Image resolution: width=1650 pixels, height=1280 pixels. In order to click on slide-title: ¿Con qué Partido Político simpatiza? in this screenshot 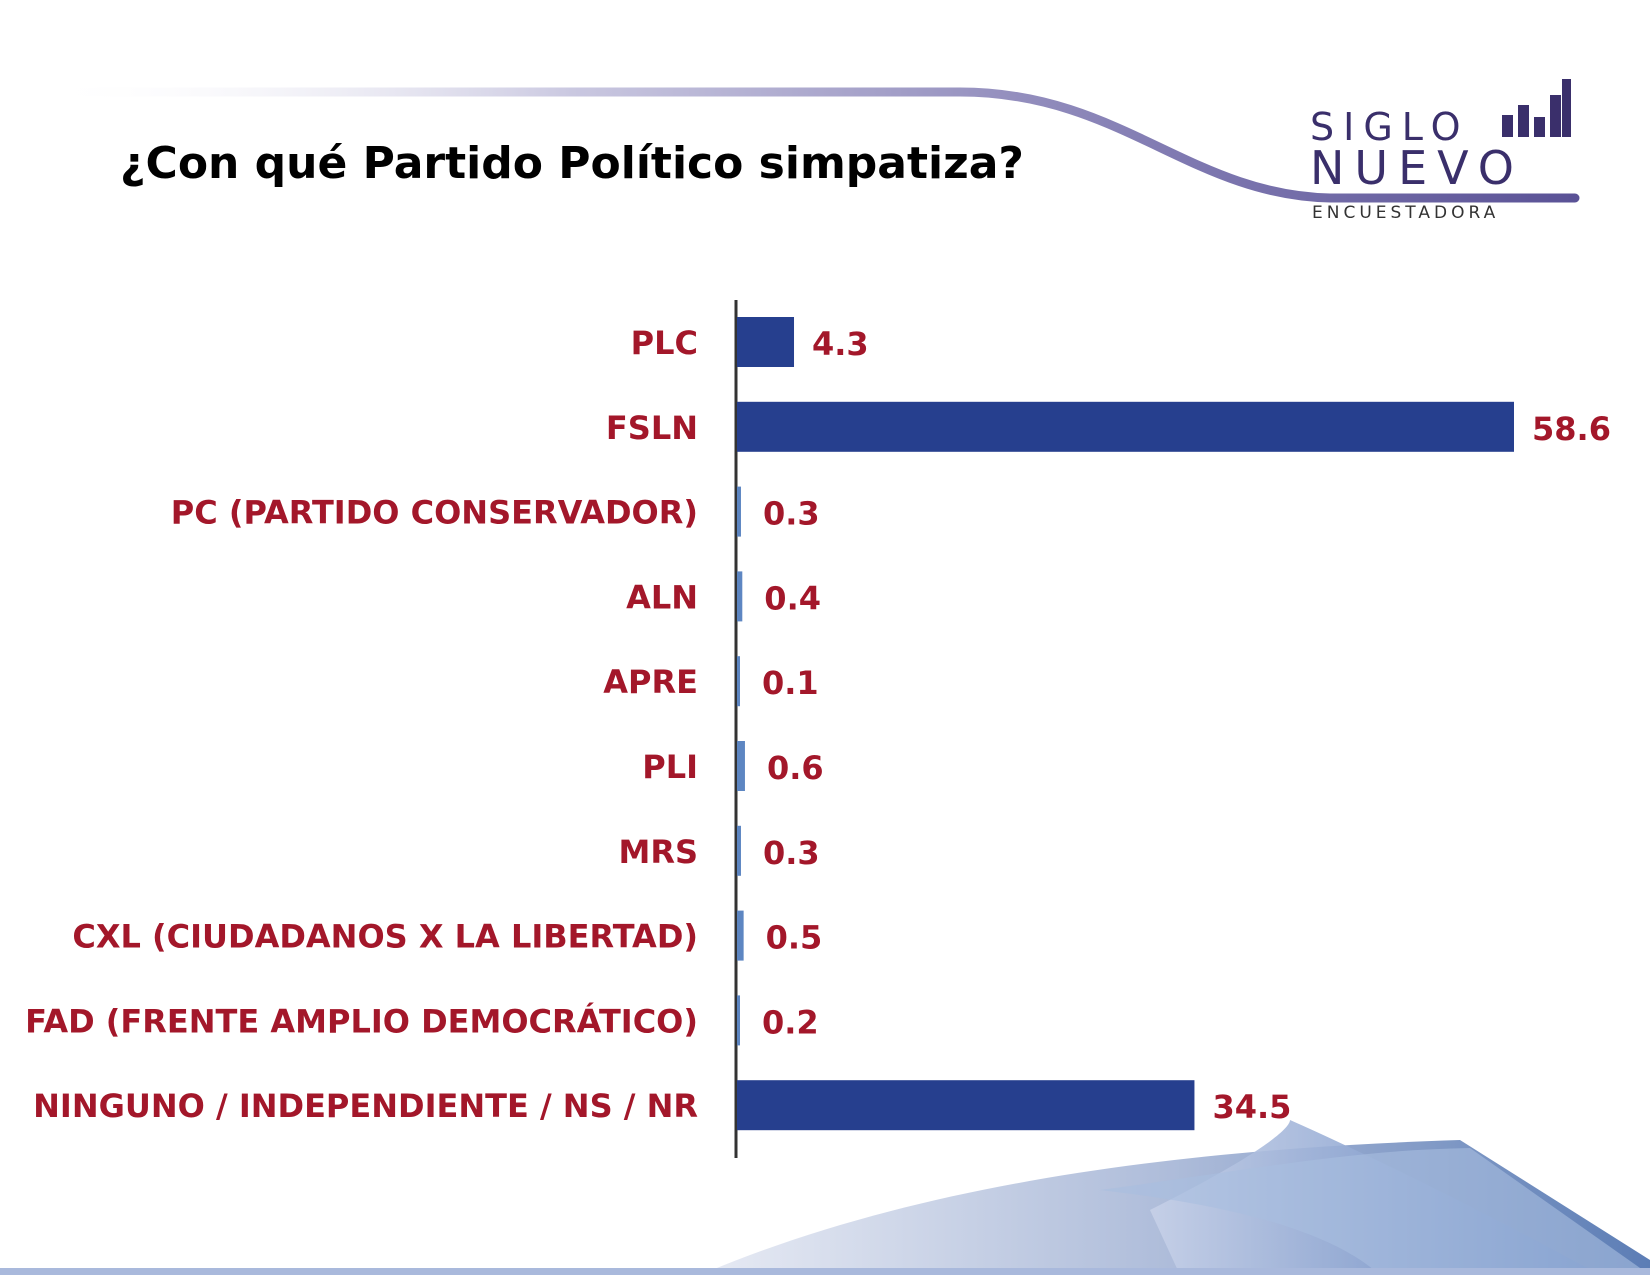, I will do `click(572, 163)`.